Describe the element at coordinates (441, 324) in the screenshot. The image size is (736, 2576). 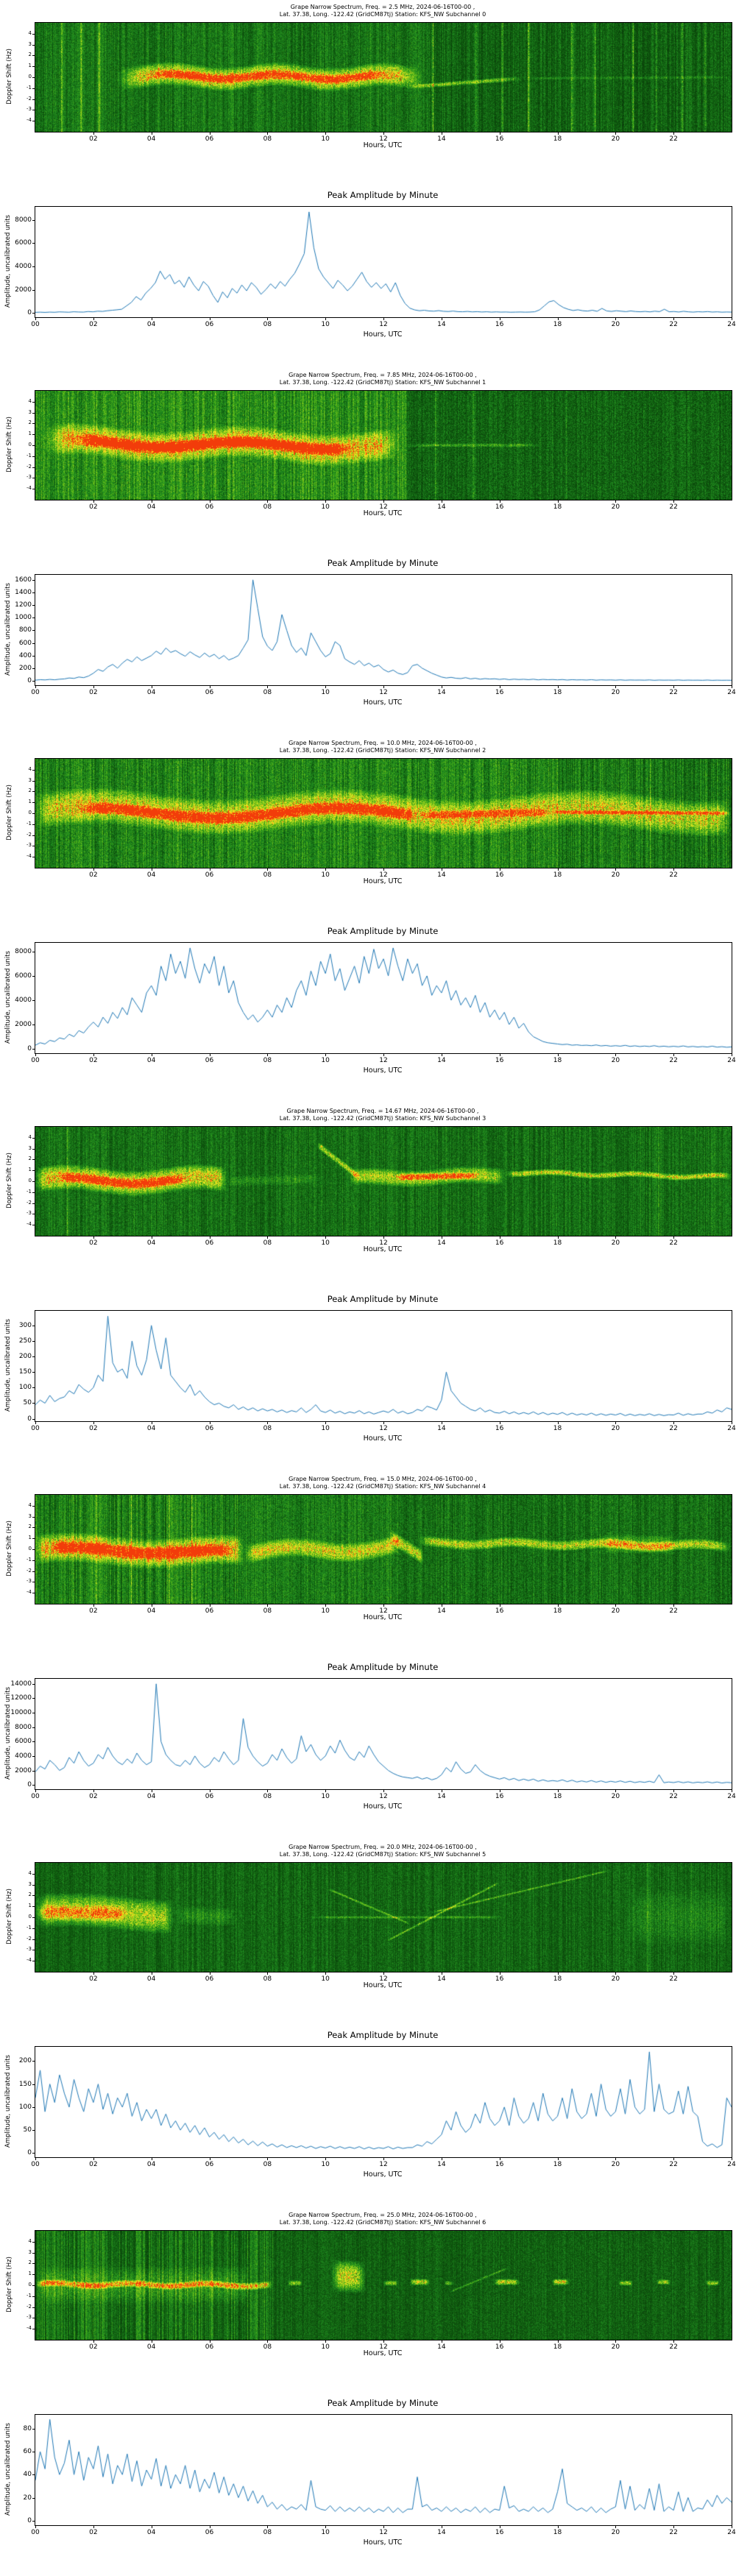
I see `x-tick-label: 14` at that location.